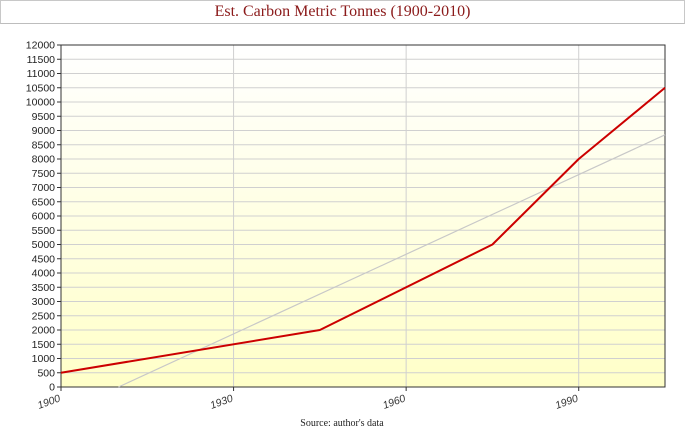 Image resolution: width=685 pixels, height=430 pixels. What do you see at coordinates (44, 316) in the screenshot?
I see `y-tick-label: 2500` at bounding box center [44, 316].